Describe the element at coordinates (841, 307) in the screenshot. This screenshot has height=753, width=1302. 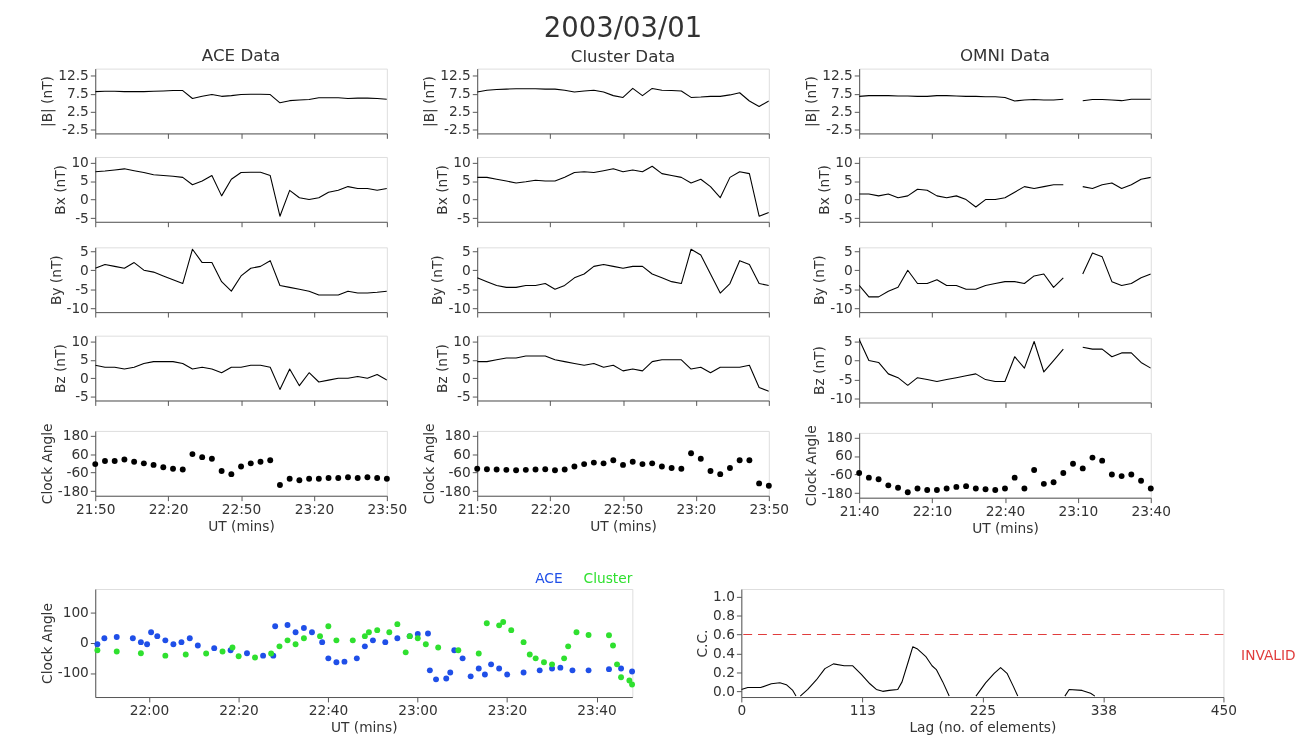
I see `y-tick-label: -10` at that location.